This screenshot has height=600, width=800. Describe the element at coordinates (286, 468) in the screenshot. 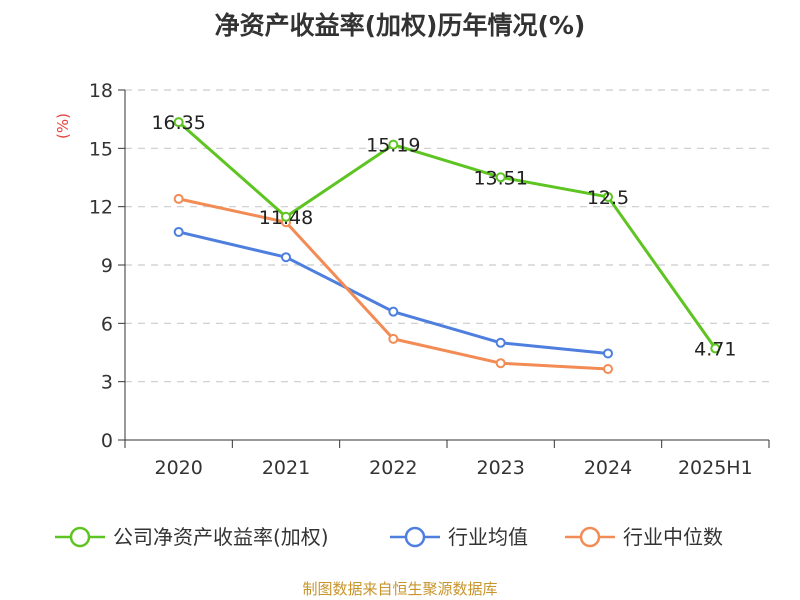

I see `x-tick-label: 2021` at that location.